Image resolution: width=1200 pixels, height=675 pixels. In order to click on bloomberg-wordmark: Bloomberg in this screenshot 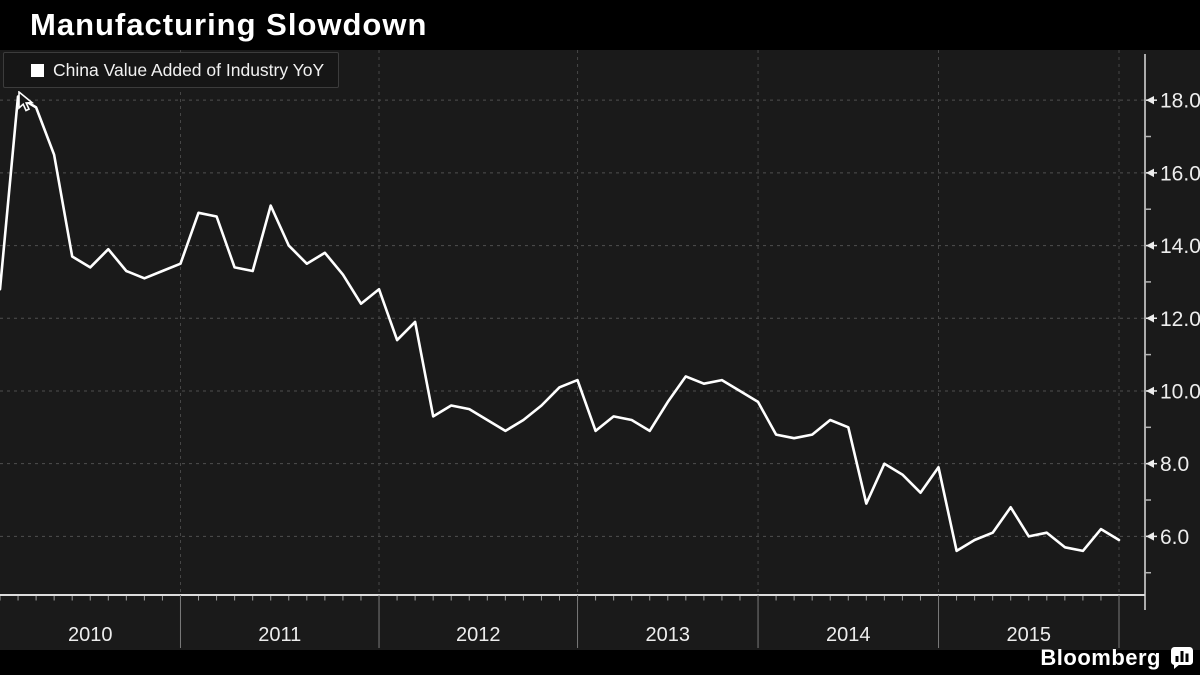, I will do `click(1100, 657)`.